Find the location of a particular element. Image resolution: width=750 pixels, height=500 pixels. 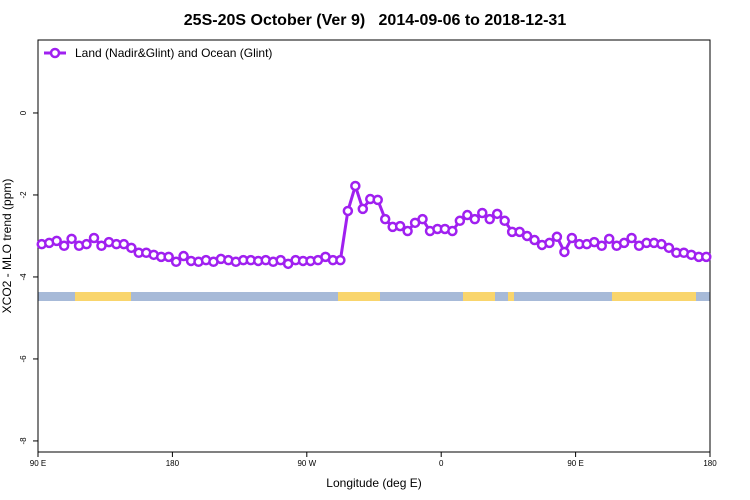

y-tick-label: -6 is located at coordinates (23, 359).